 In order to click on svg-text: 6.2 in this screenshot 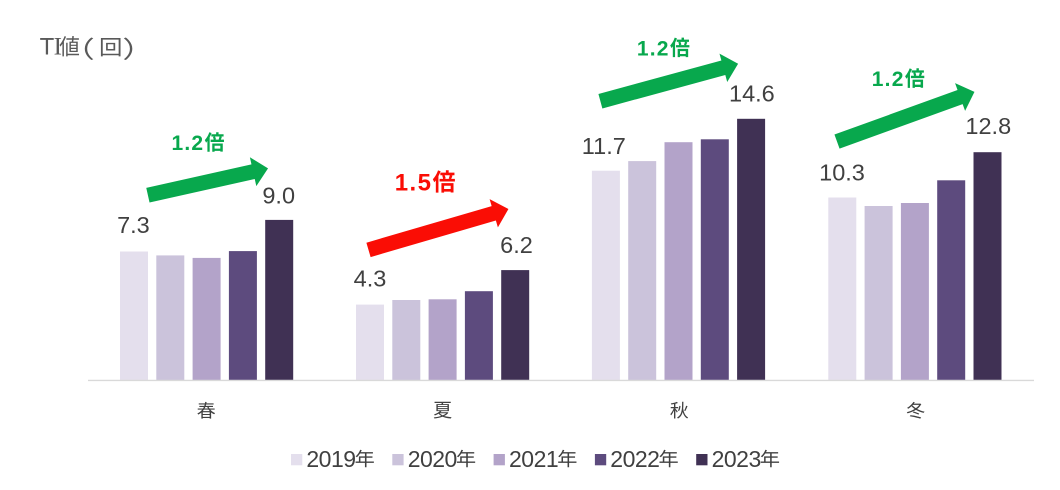, I will do `click(516, 245)`.